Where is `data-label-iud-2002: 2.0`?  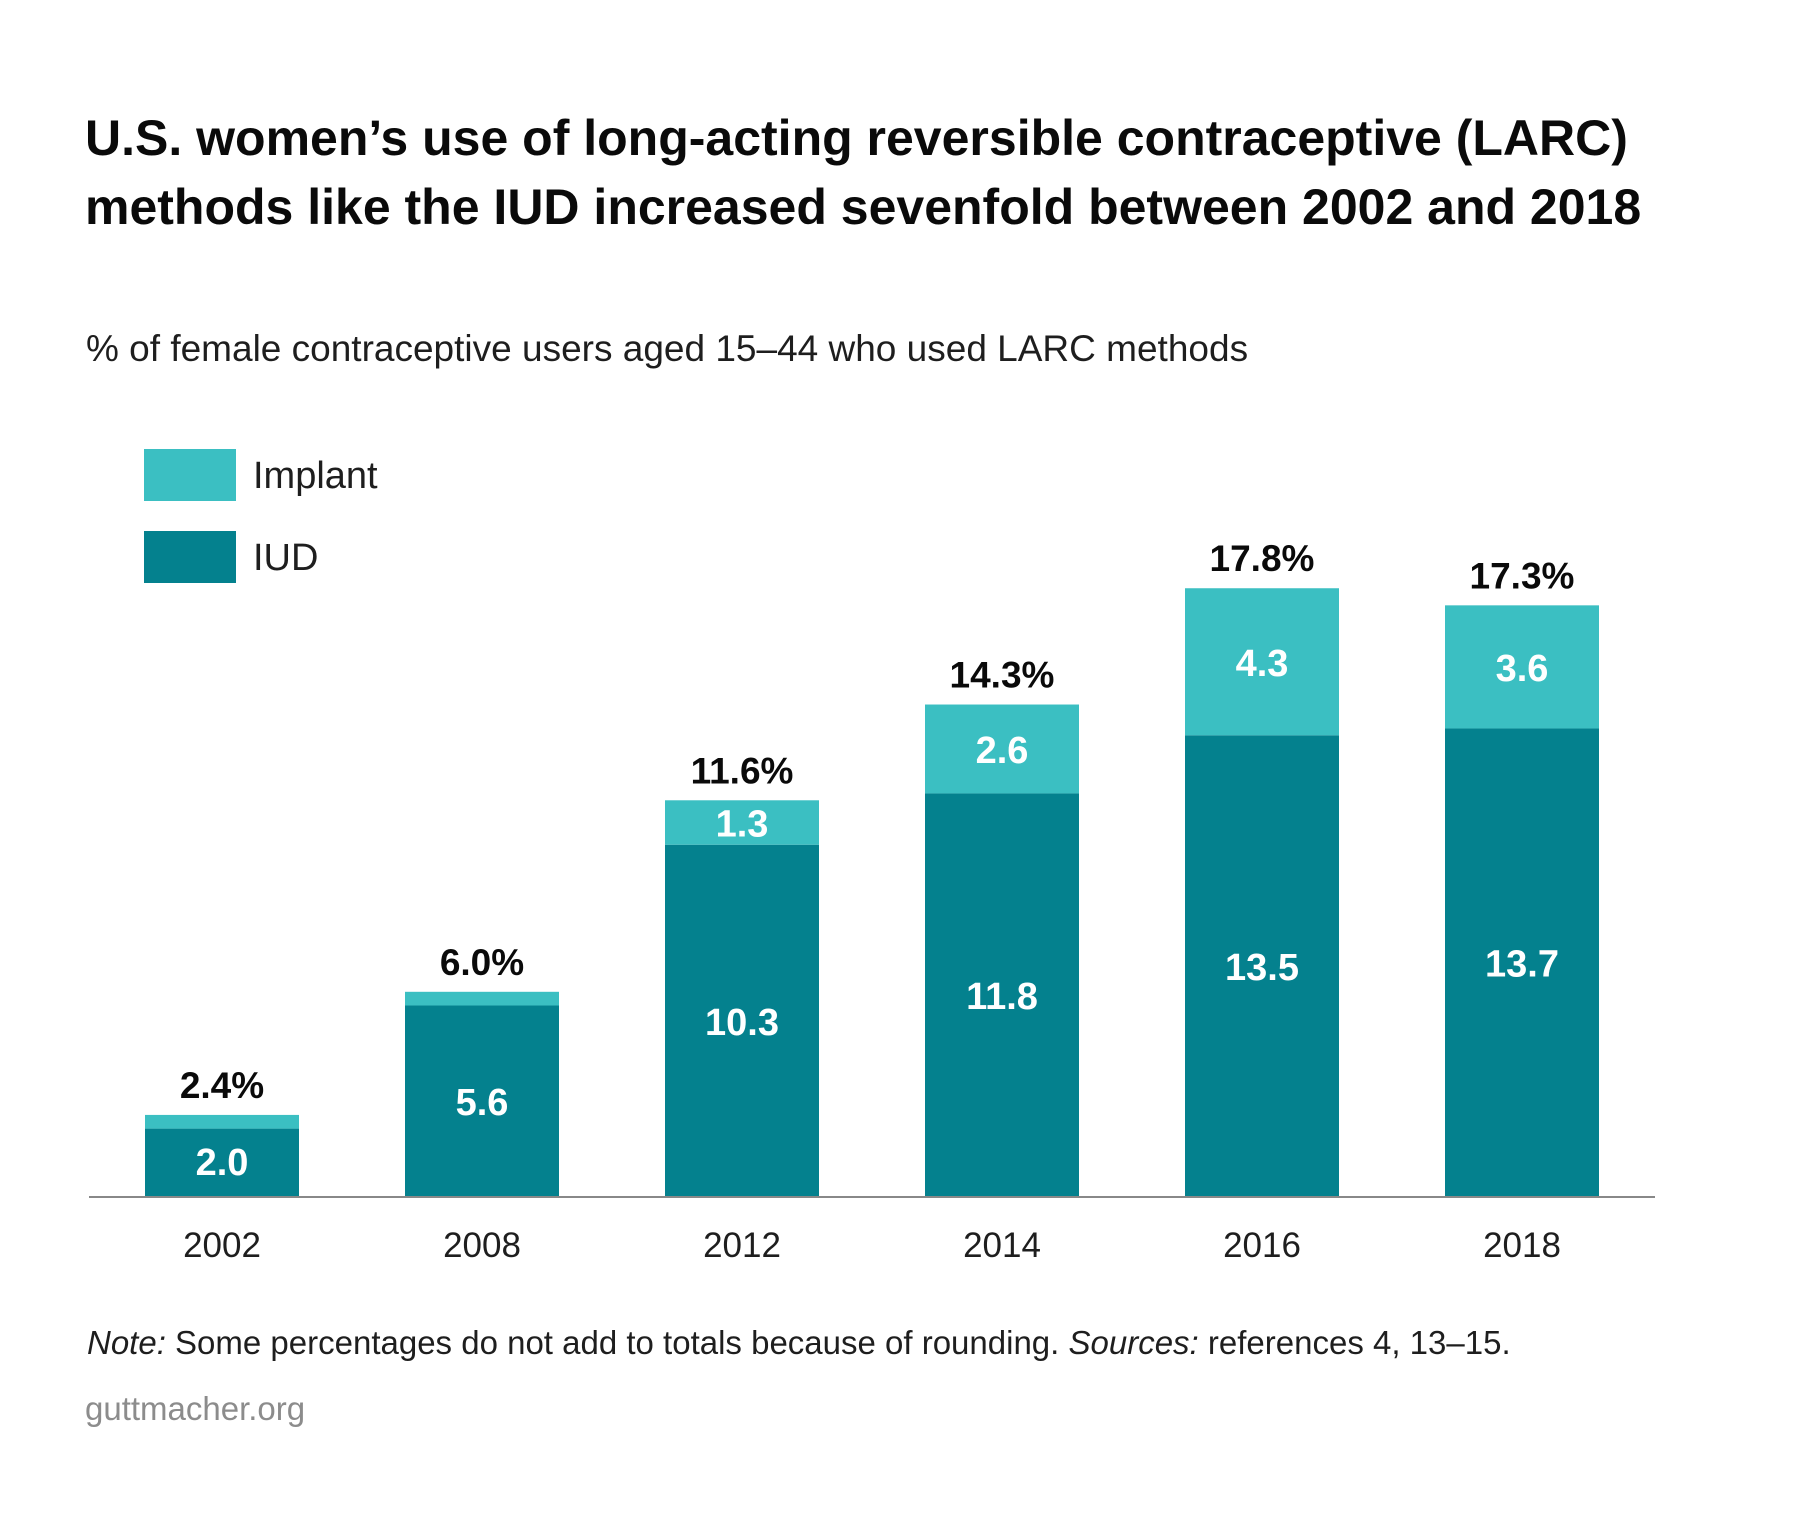
data-label-iud-2002: 2.0 is located at coordinates (222, 1163).